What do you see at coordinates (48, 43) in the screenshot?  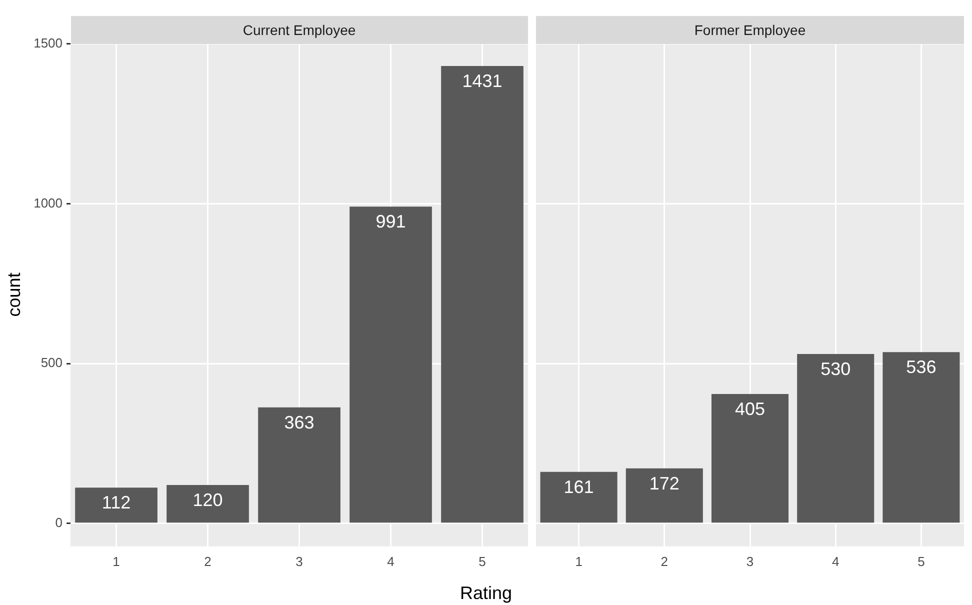 I see `y-tick-label: 1500` at bounding box center [48, 43].